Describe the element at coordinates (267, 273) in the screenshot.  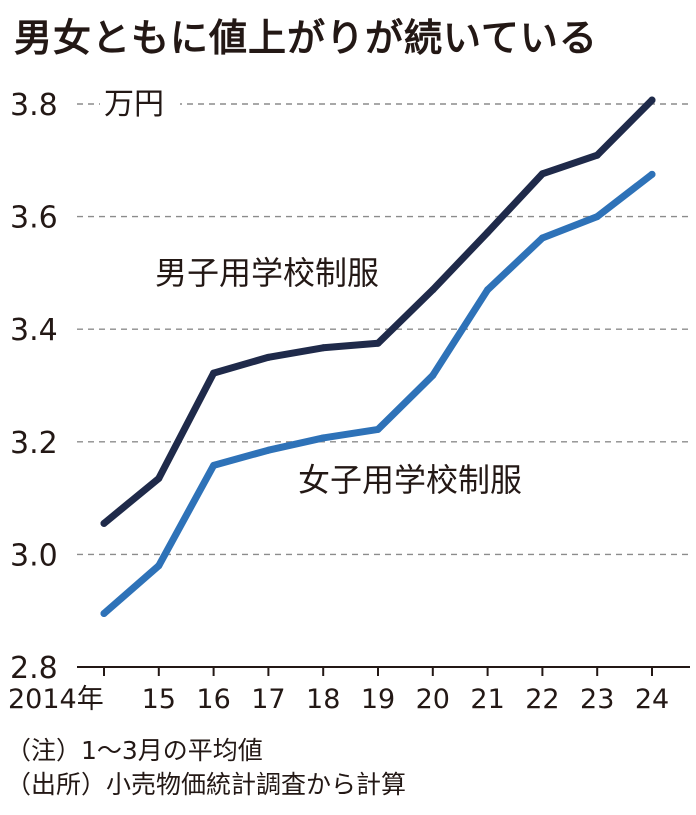
I see `series-label-male: 男子用学校制服` at that location.